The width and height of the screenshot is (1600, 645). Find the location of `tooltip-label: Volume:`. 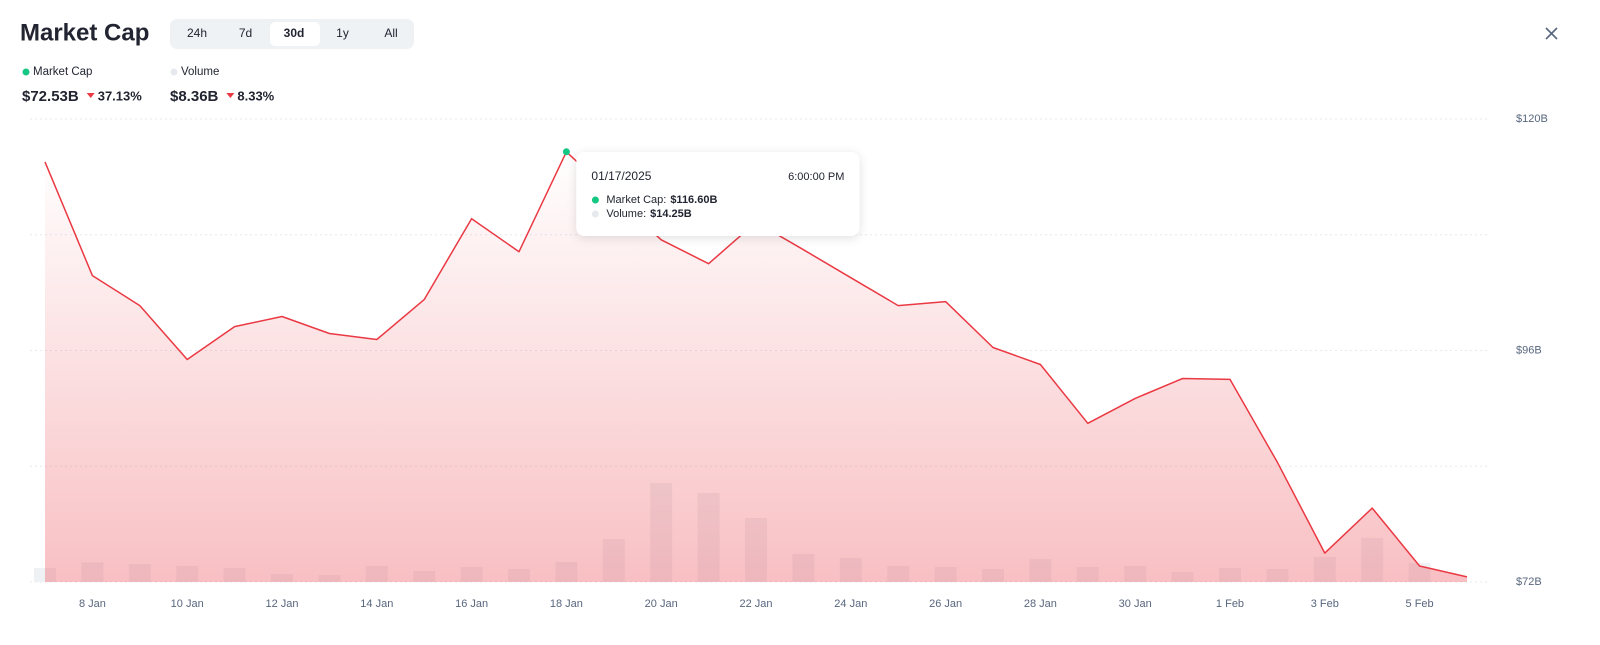

tooltip-label: Volume: is located at coordinates (626, 214).